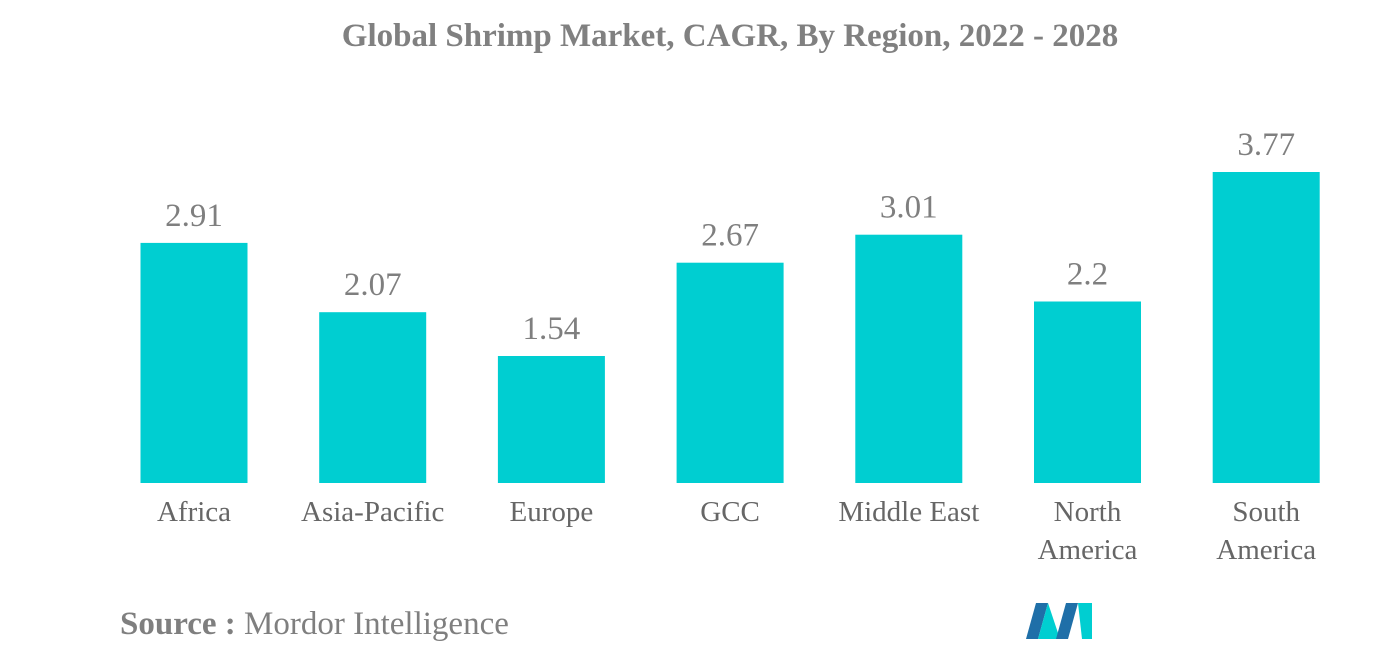 Image resolution: width=1376 pixels, height=665 pixels. I want to click on bar-africa, so click(194, 362).